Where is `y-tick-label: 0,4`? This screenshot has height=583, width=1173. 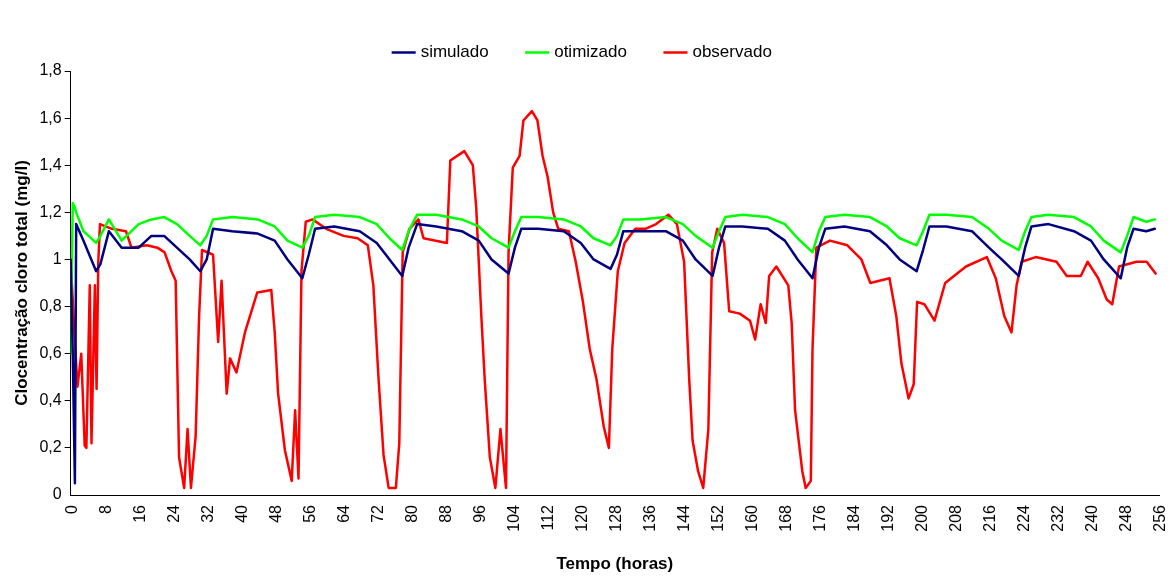
y-tick-label: 0,4 is located at coordinates (50, 400).